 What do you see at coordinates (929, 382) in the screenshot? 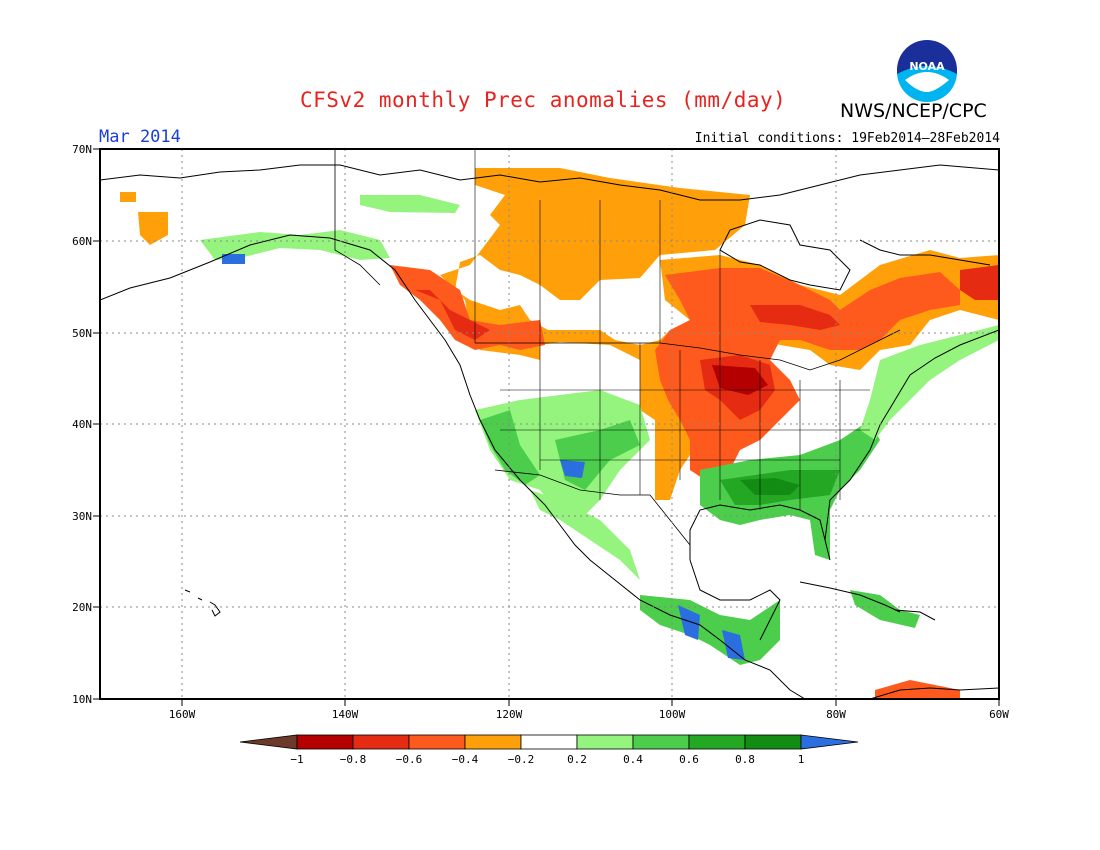
I see `northeast-wet-region` at bounding box center [929, 382].